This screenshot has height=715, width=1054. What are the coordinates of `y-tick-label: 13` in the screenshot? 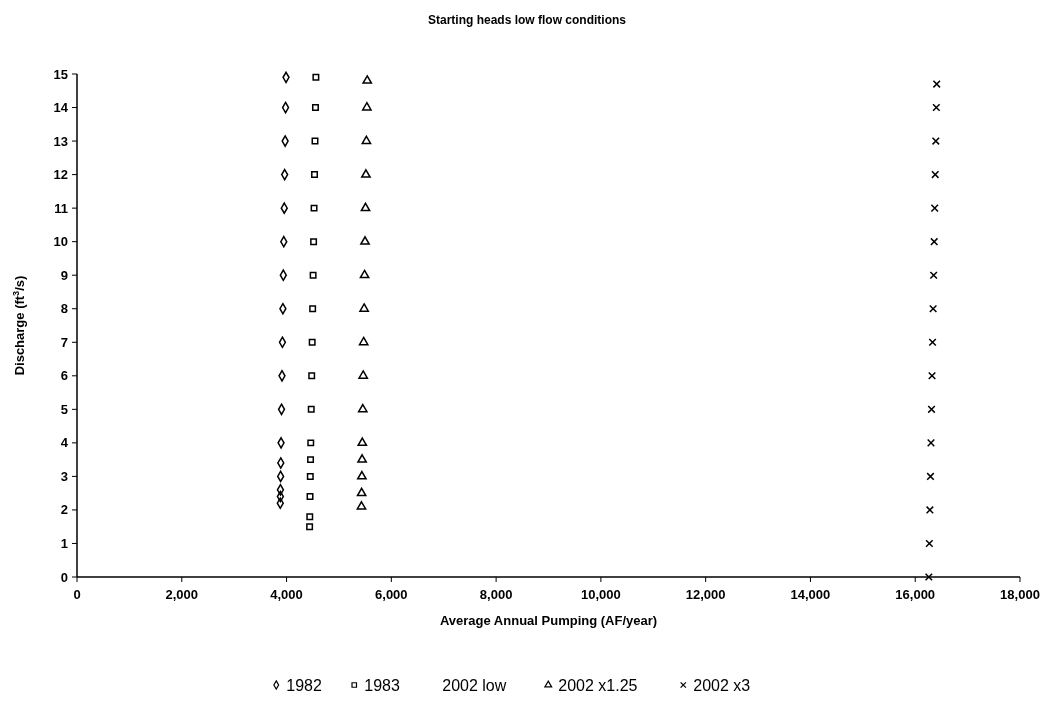 It's located at (60, 141).